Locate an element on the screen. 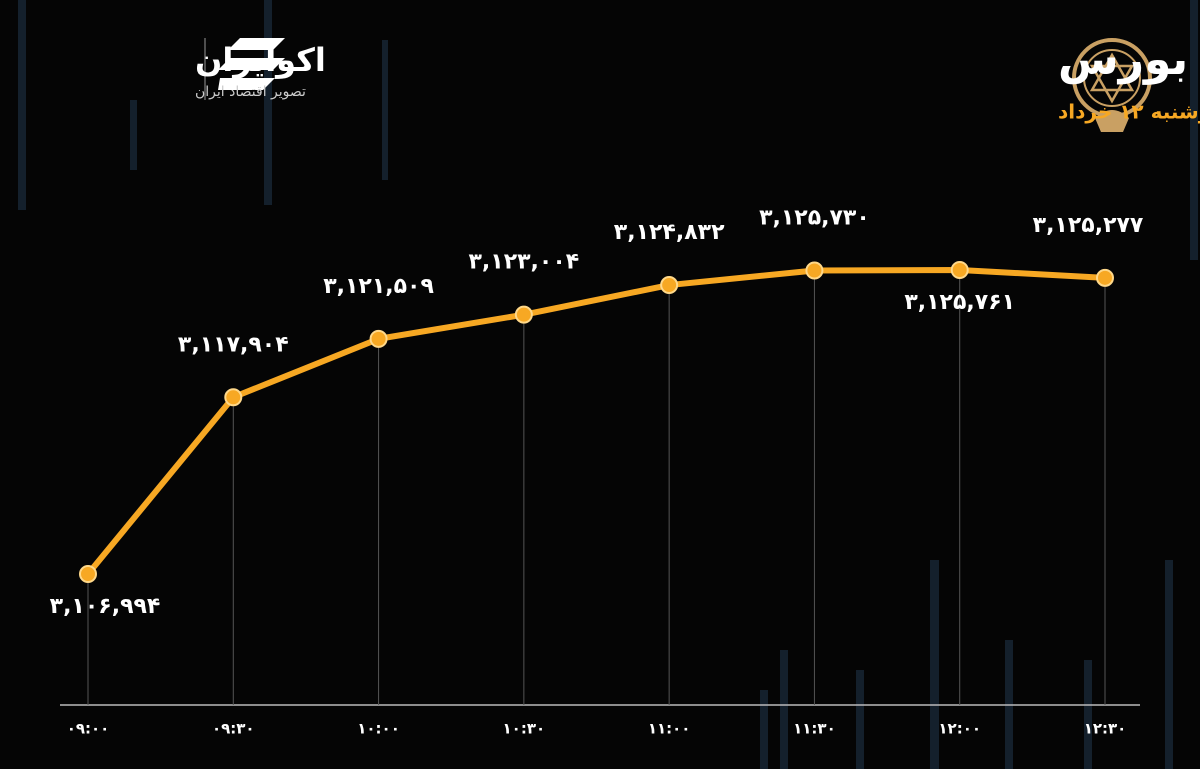  x-tick-label: ۱۱:۳۰ is located at coordinates (814, 729).